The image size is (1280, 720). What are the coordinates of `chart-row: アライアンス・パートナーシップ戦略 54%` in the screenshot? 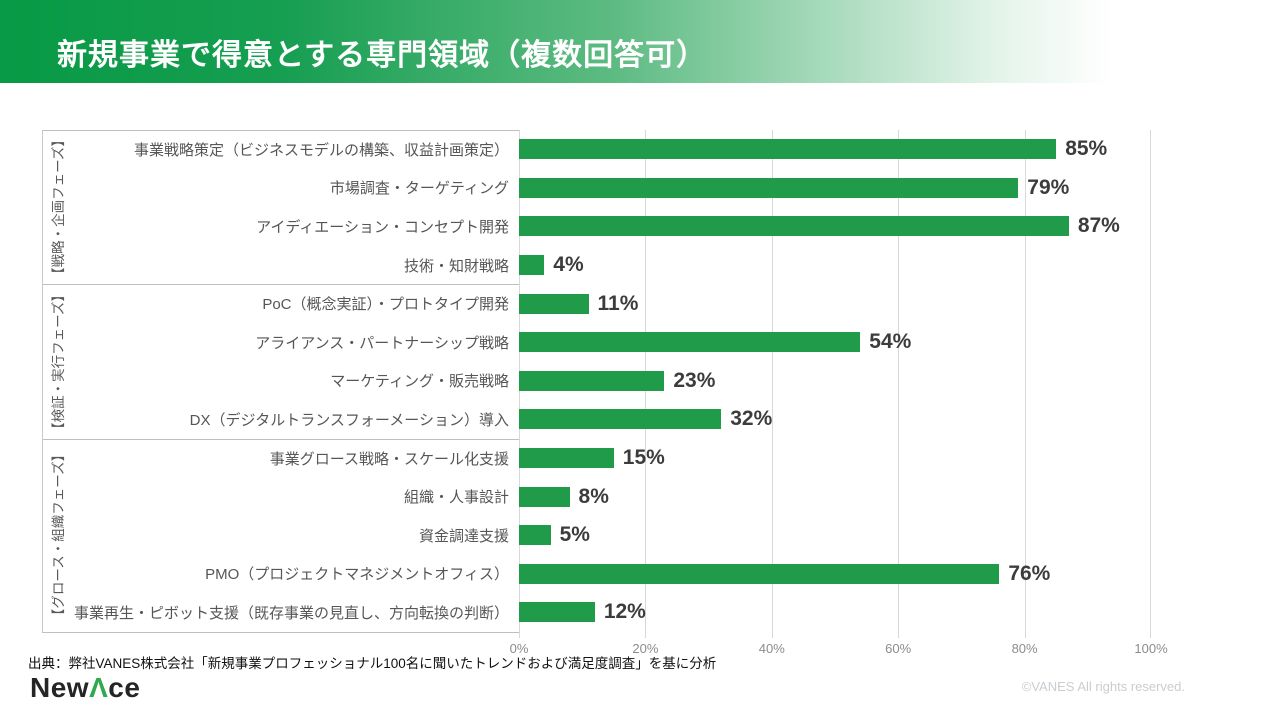 It's located at (676, 342).